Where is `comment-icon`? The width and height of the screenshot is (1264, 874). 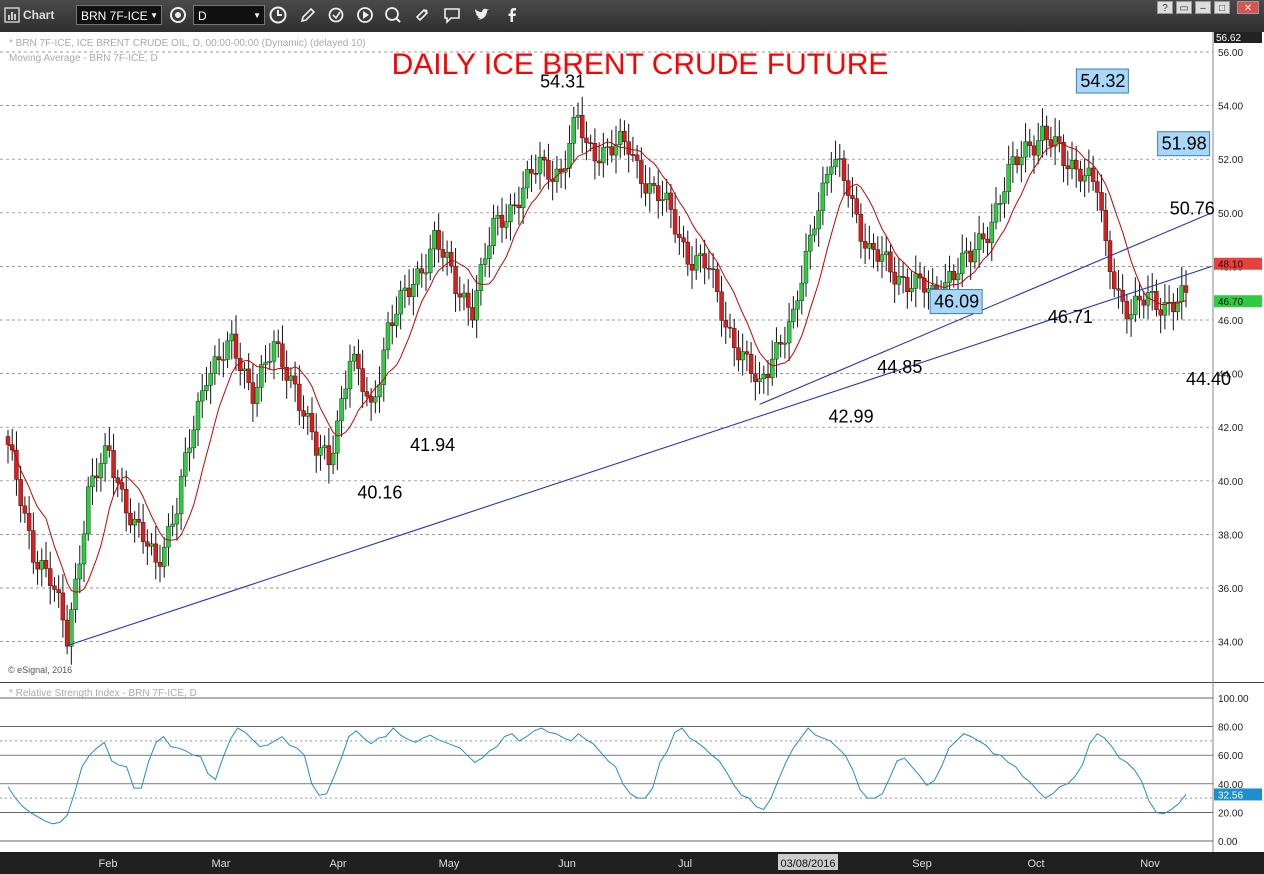 comment-icon is located at coordinates (452, 15).